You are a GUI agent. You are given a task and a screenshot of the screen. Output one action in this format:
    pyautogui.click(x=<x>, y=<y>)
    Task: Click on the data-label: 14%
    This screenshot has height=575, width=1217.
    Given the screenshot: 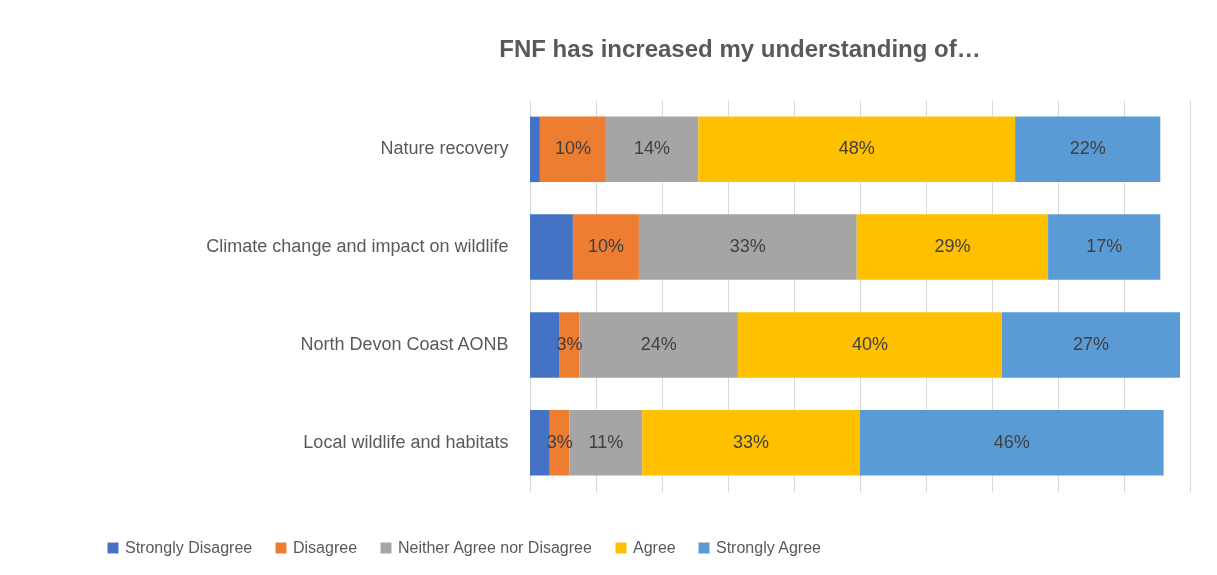 What is the action you would take?
    pyautogui.click(x=652, y=148)
    